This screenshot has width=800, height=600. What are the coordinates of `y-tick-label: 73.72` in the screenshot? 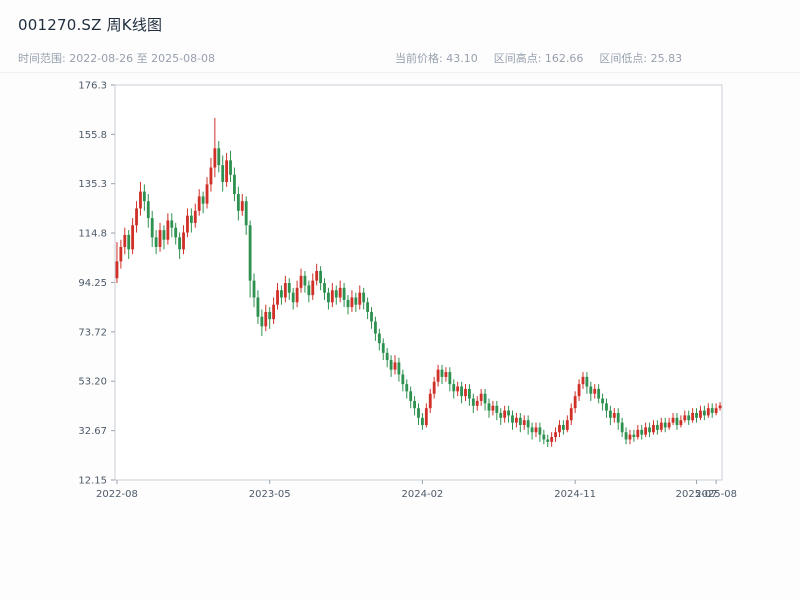 It's located at (92, 332).